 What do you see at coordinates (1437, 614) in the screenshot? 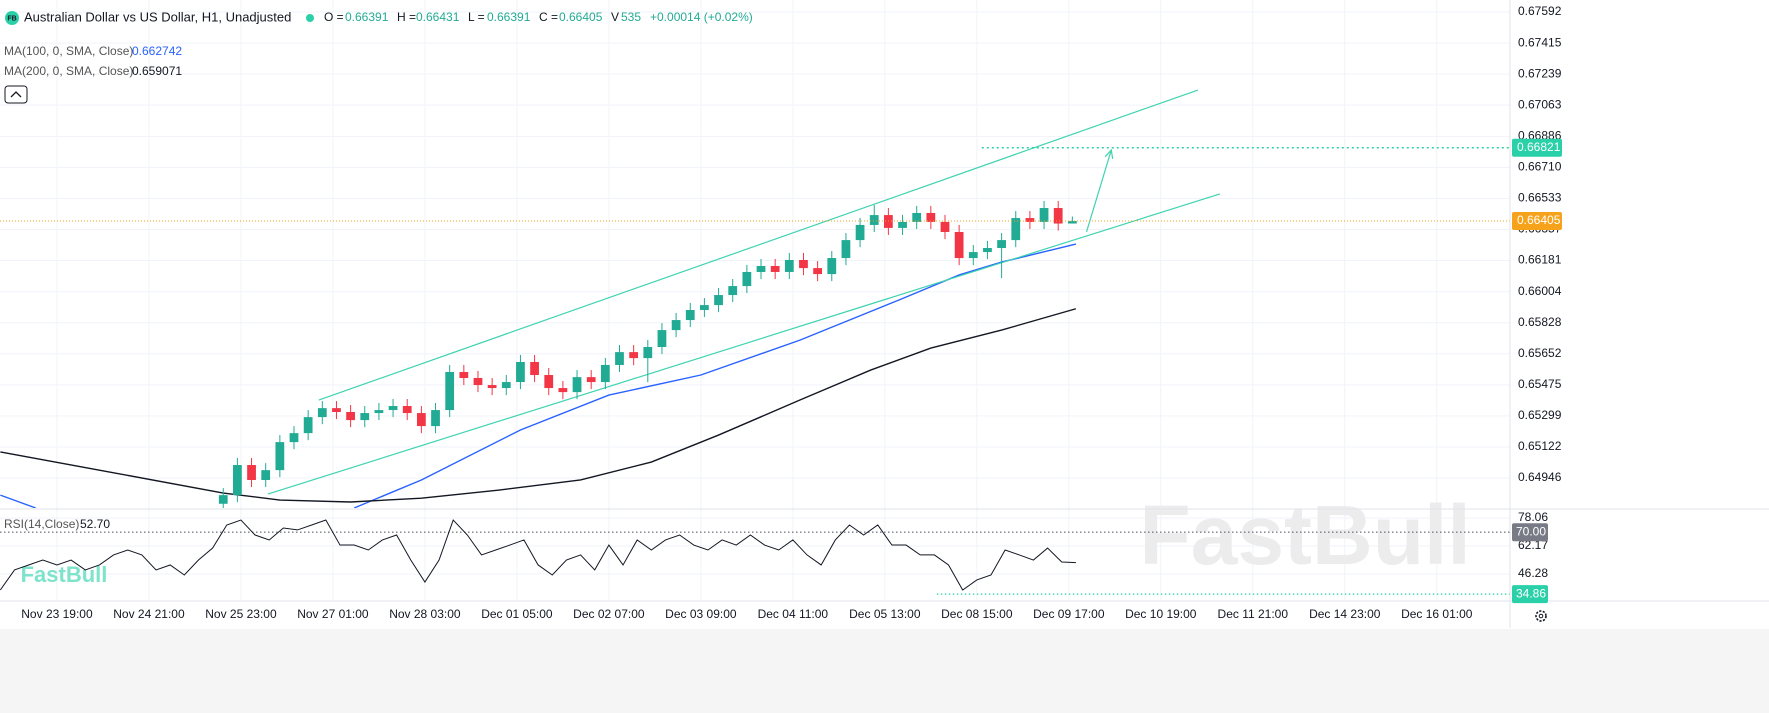
I see `x-tick-label: Dec 16 01:00` at bounding box center [1437, 614].